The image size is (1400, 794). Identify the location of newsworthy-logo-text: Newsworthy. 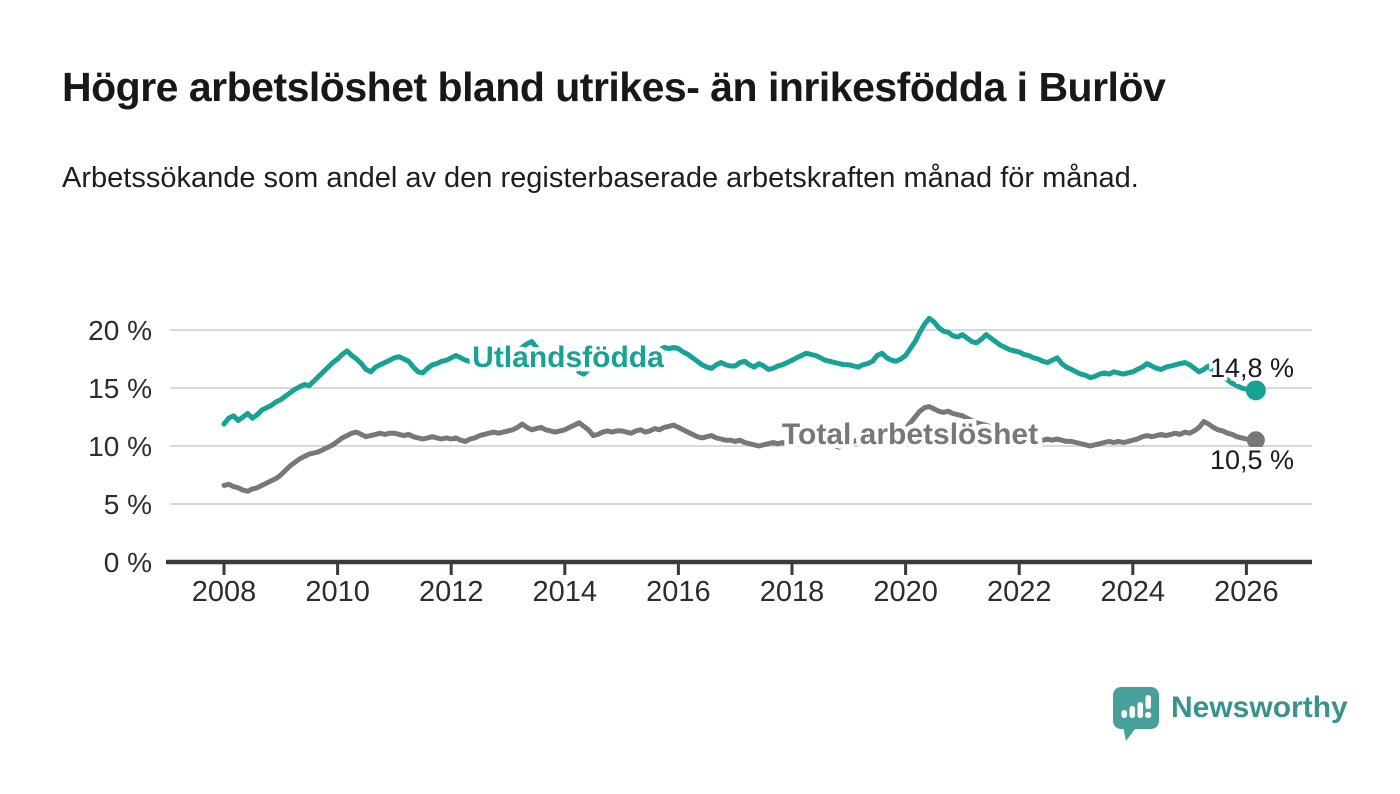
(1259, 707).